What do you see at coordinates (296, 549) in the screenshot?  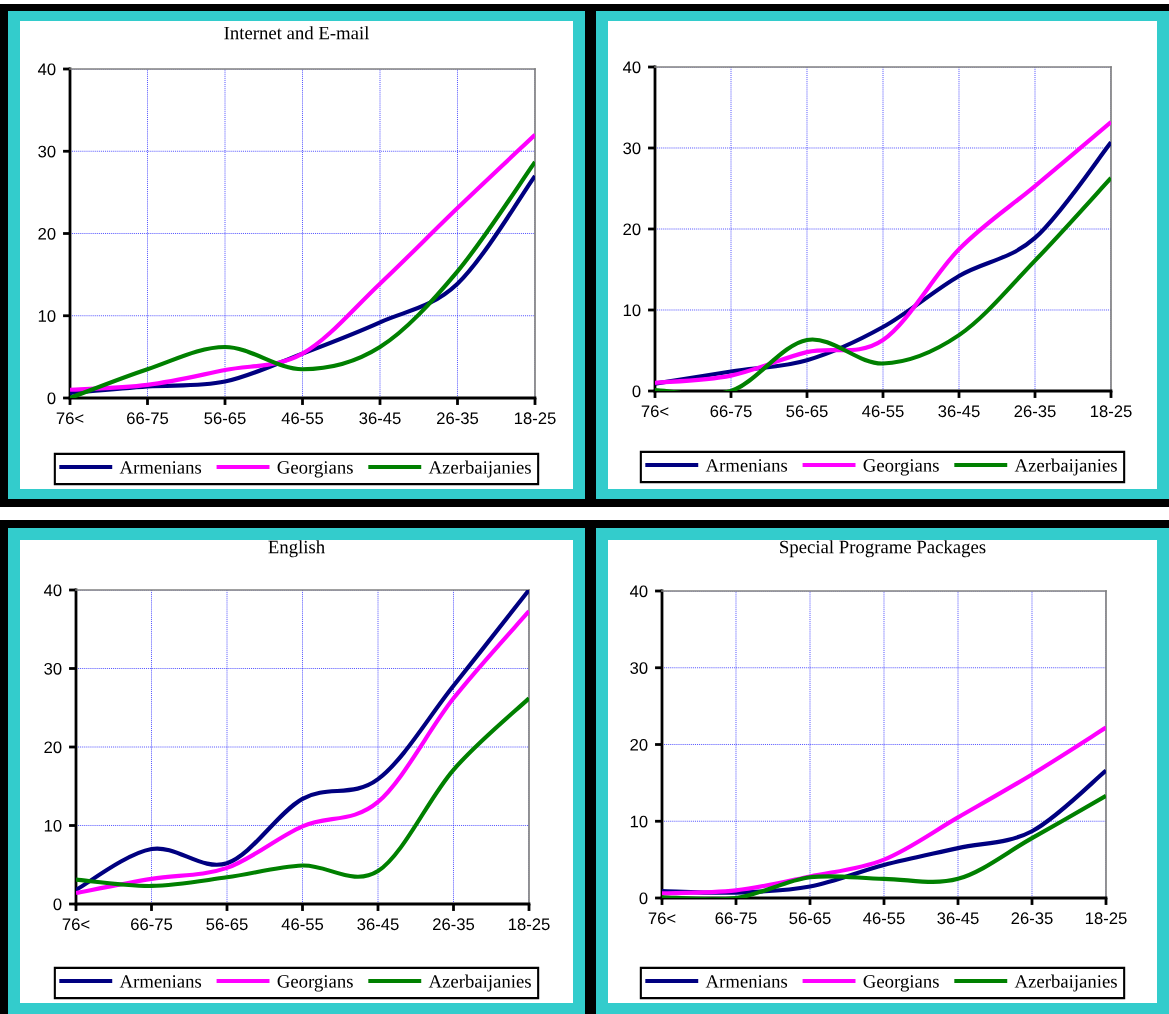 I see `chart-title: English` at bounding box center [296, 549].